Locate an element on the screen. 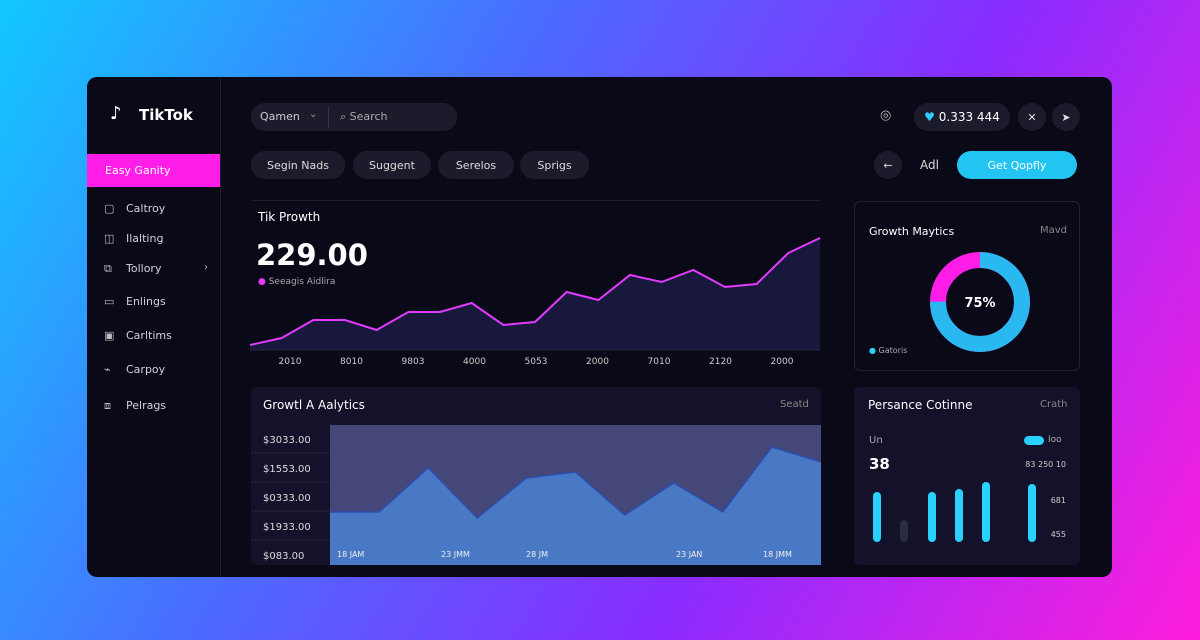  nav-item: Pelrags is located at coordinates (146, 405).